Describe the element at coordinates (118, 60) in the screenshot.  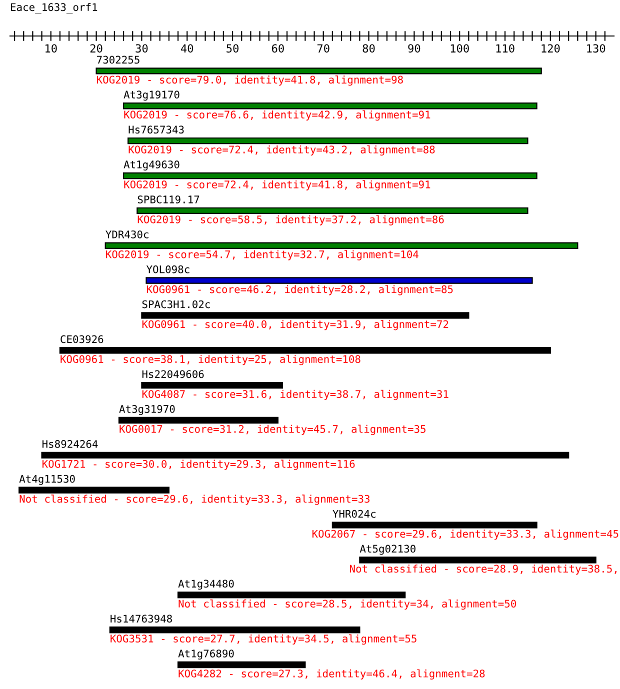
I see `y-tick-label: 7302255` at that location.